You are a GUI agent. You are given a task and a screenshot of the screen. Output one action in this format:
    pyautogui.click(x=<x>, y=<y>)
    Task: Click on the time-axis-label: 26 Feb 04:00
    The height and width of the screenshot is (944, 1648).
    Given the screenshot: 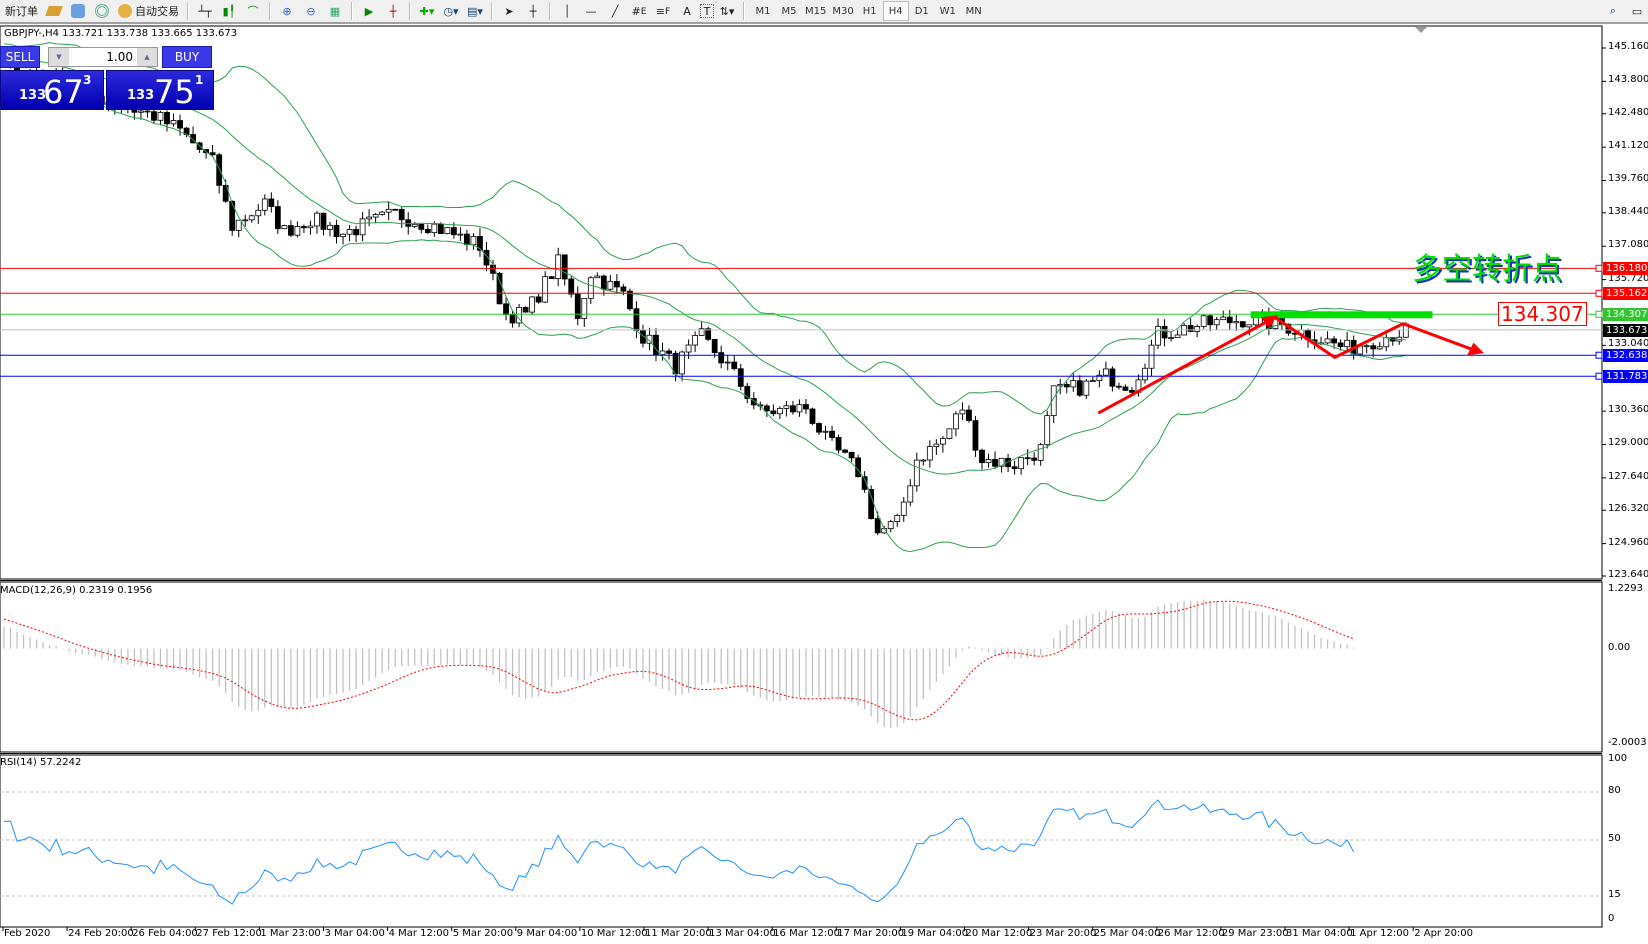 What is the action you would take?
    pyautogui.click(x=165, y=933)
    